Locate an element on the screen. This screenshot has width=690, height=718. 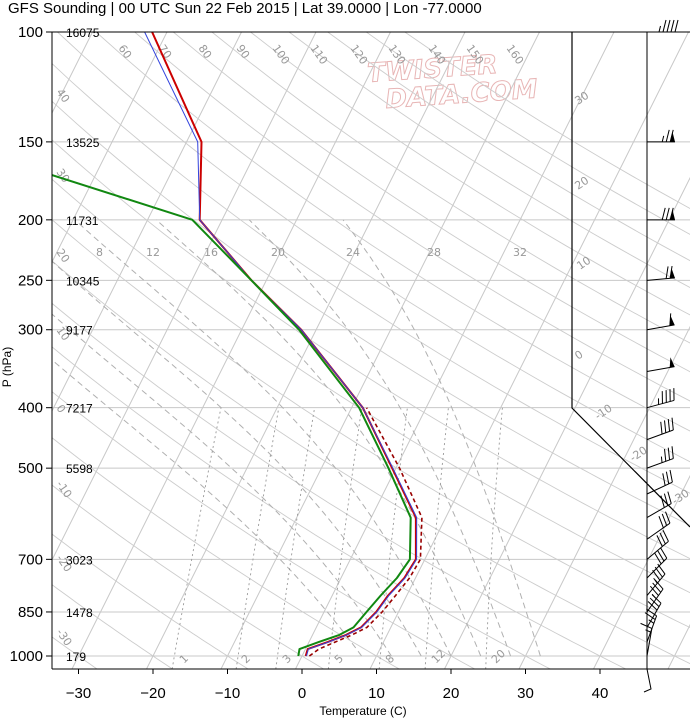
wind-barb-flag is located at coordinates (672, 362).